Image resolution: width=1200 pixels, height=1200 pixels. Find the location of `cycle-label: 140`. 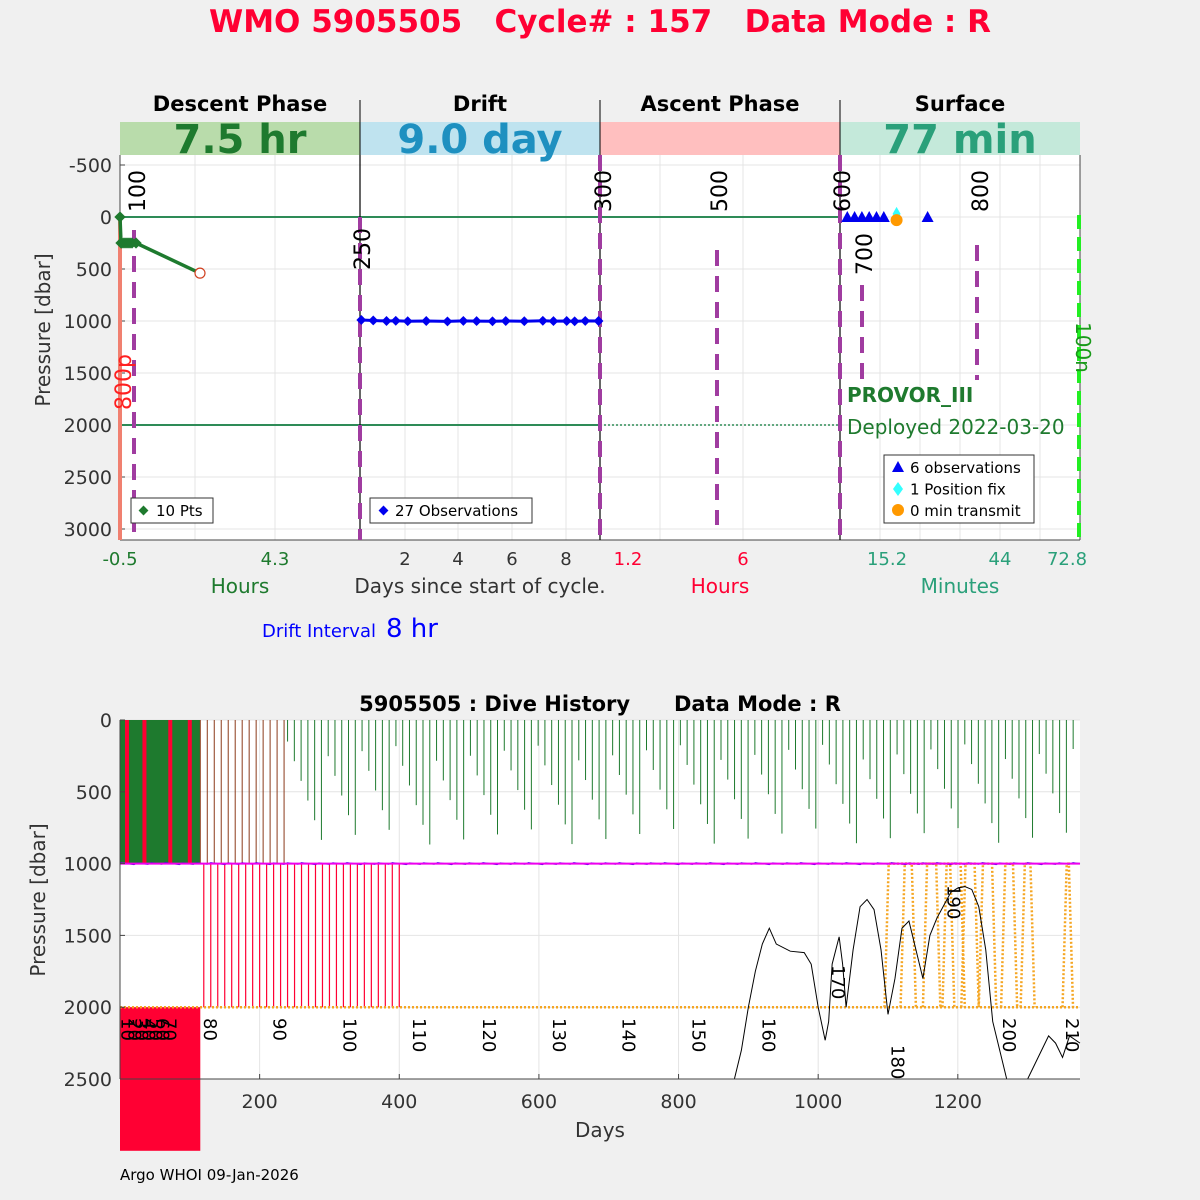

cycle-label: 140 is located at coordinates (628, 1035).